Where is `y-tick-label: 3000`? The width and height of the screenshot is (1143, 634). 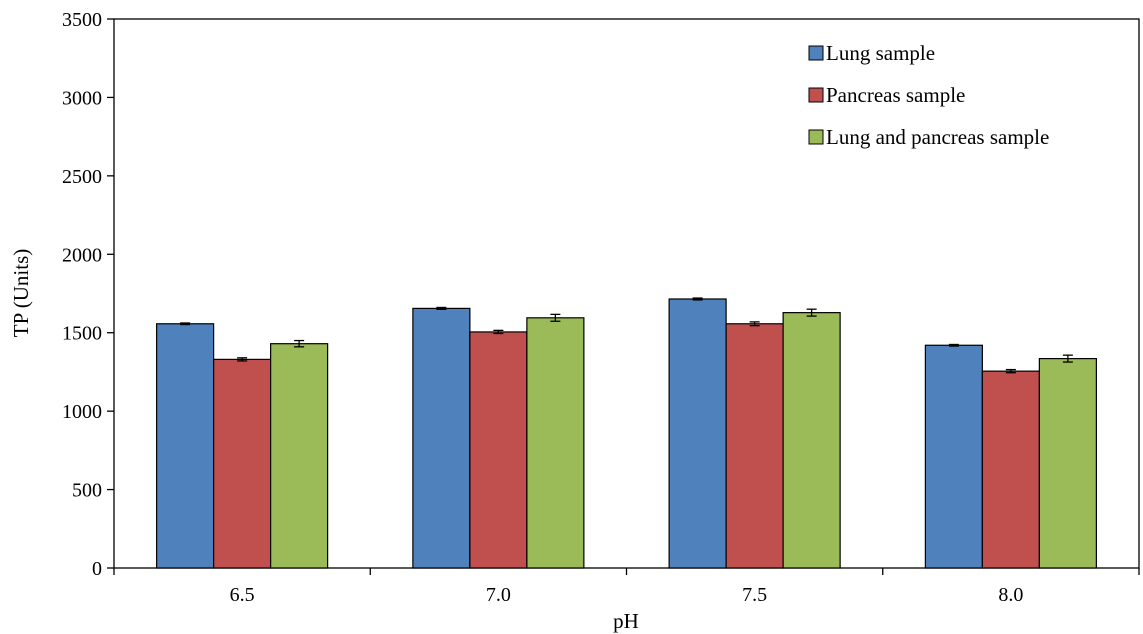 y-tick-label: 3000 is located at coordinates (82, 98).